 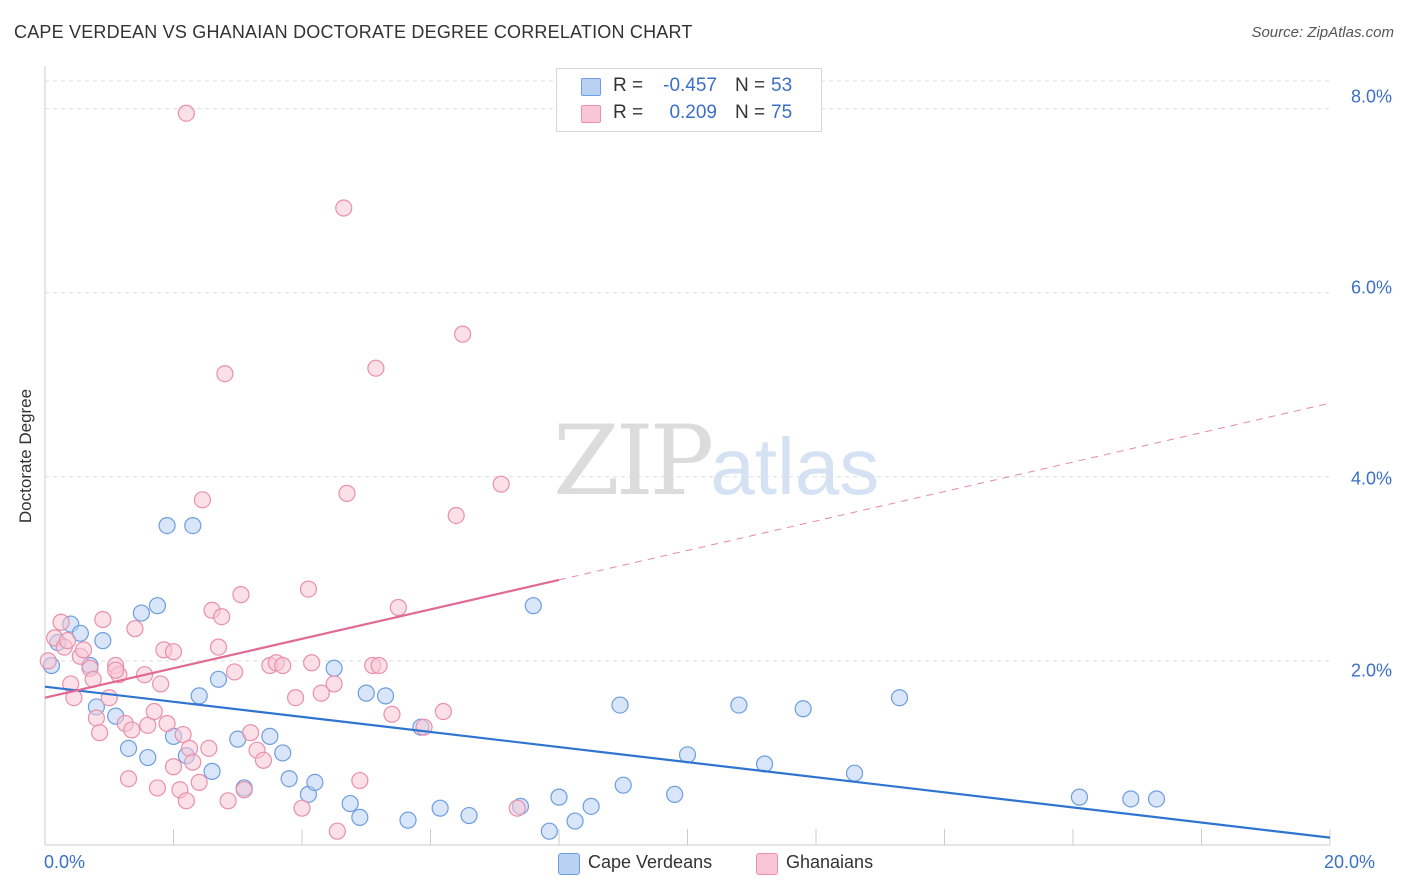 I want to click on source-credit: Source: ZipAtlas.com, so click(x=1322, y=32).